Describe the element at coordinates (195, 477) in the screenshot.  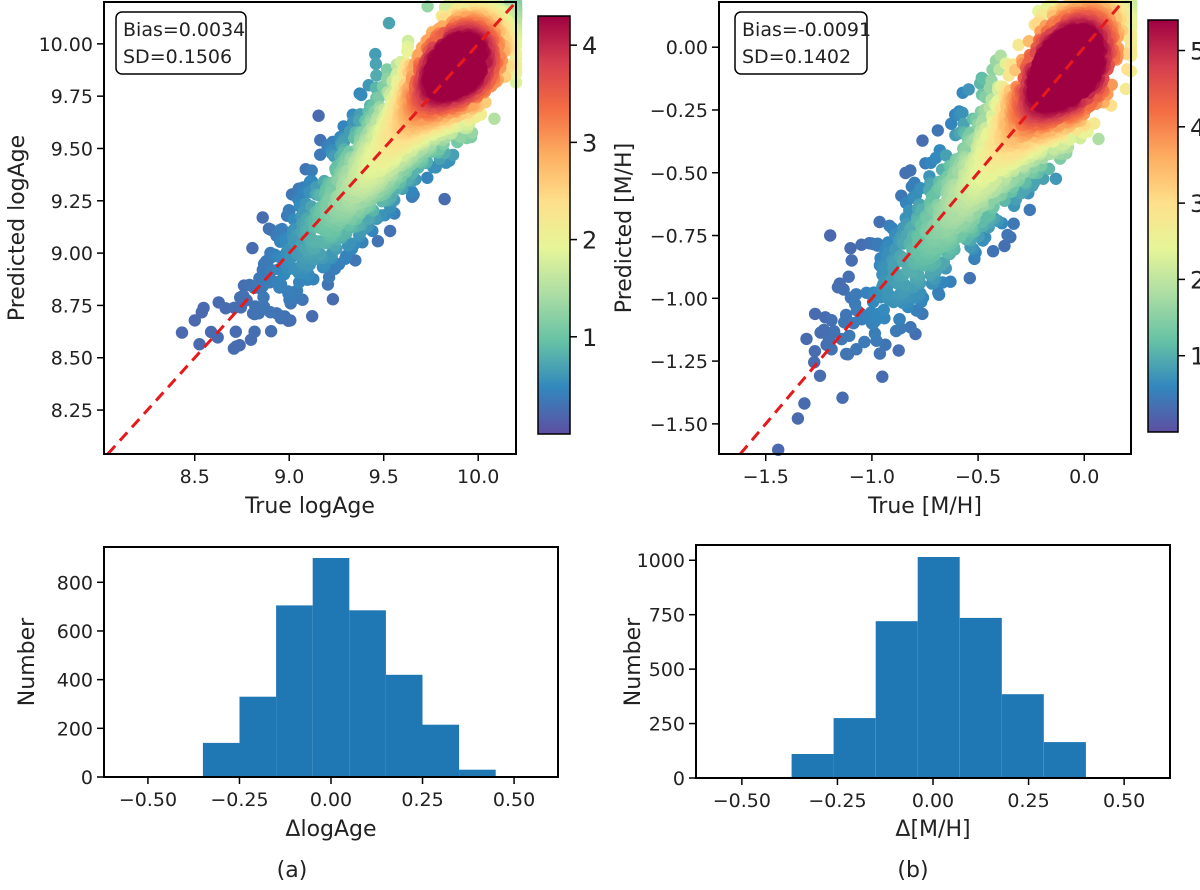
I see `x-tick-label: 8.5` at that location.